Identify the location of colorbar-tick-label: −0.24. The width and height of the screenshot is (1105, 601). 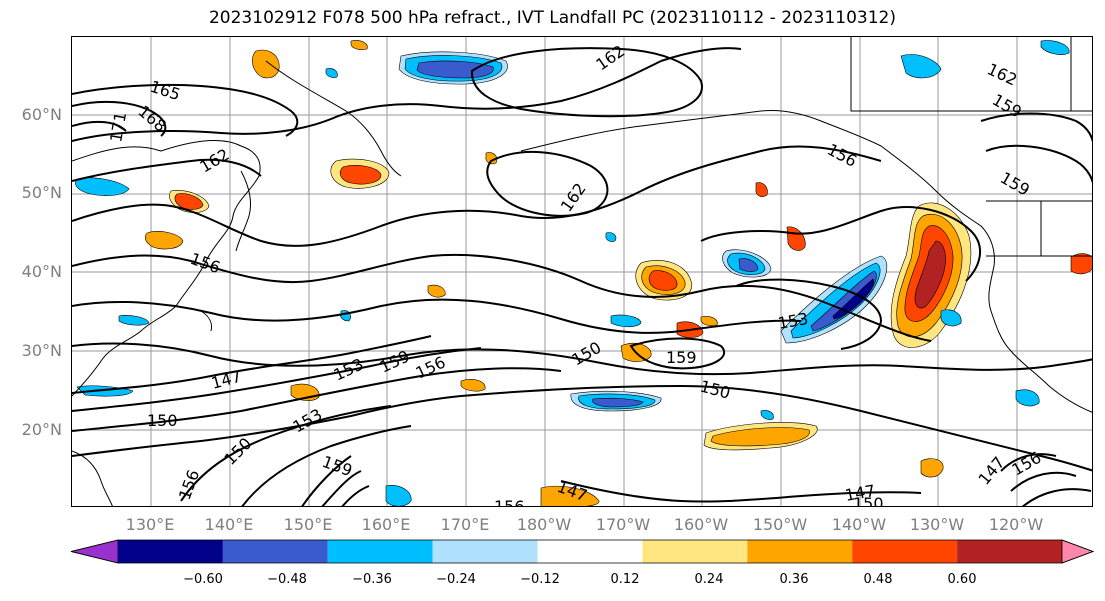
(456, 579).